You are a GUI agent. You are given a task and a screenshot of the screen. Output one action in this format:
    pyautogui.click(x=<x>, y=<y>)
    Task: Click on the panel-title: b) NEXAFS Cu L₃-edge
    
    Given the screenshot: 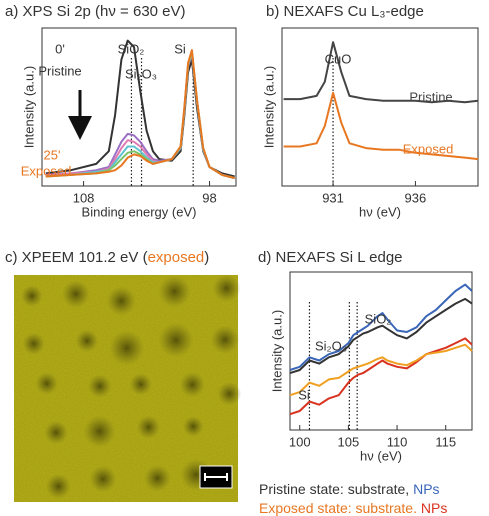 What is the action you would take?
    pyautogui.click(x=345, y=11)
    